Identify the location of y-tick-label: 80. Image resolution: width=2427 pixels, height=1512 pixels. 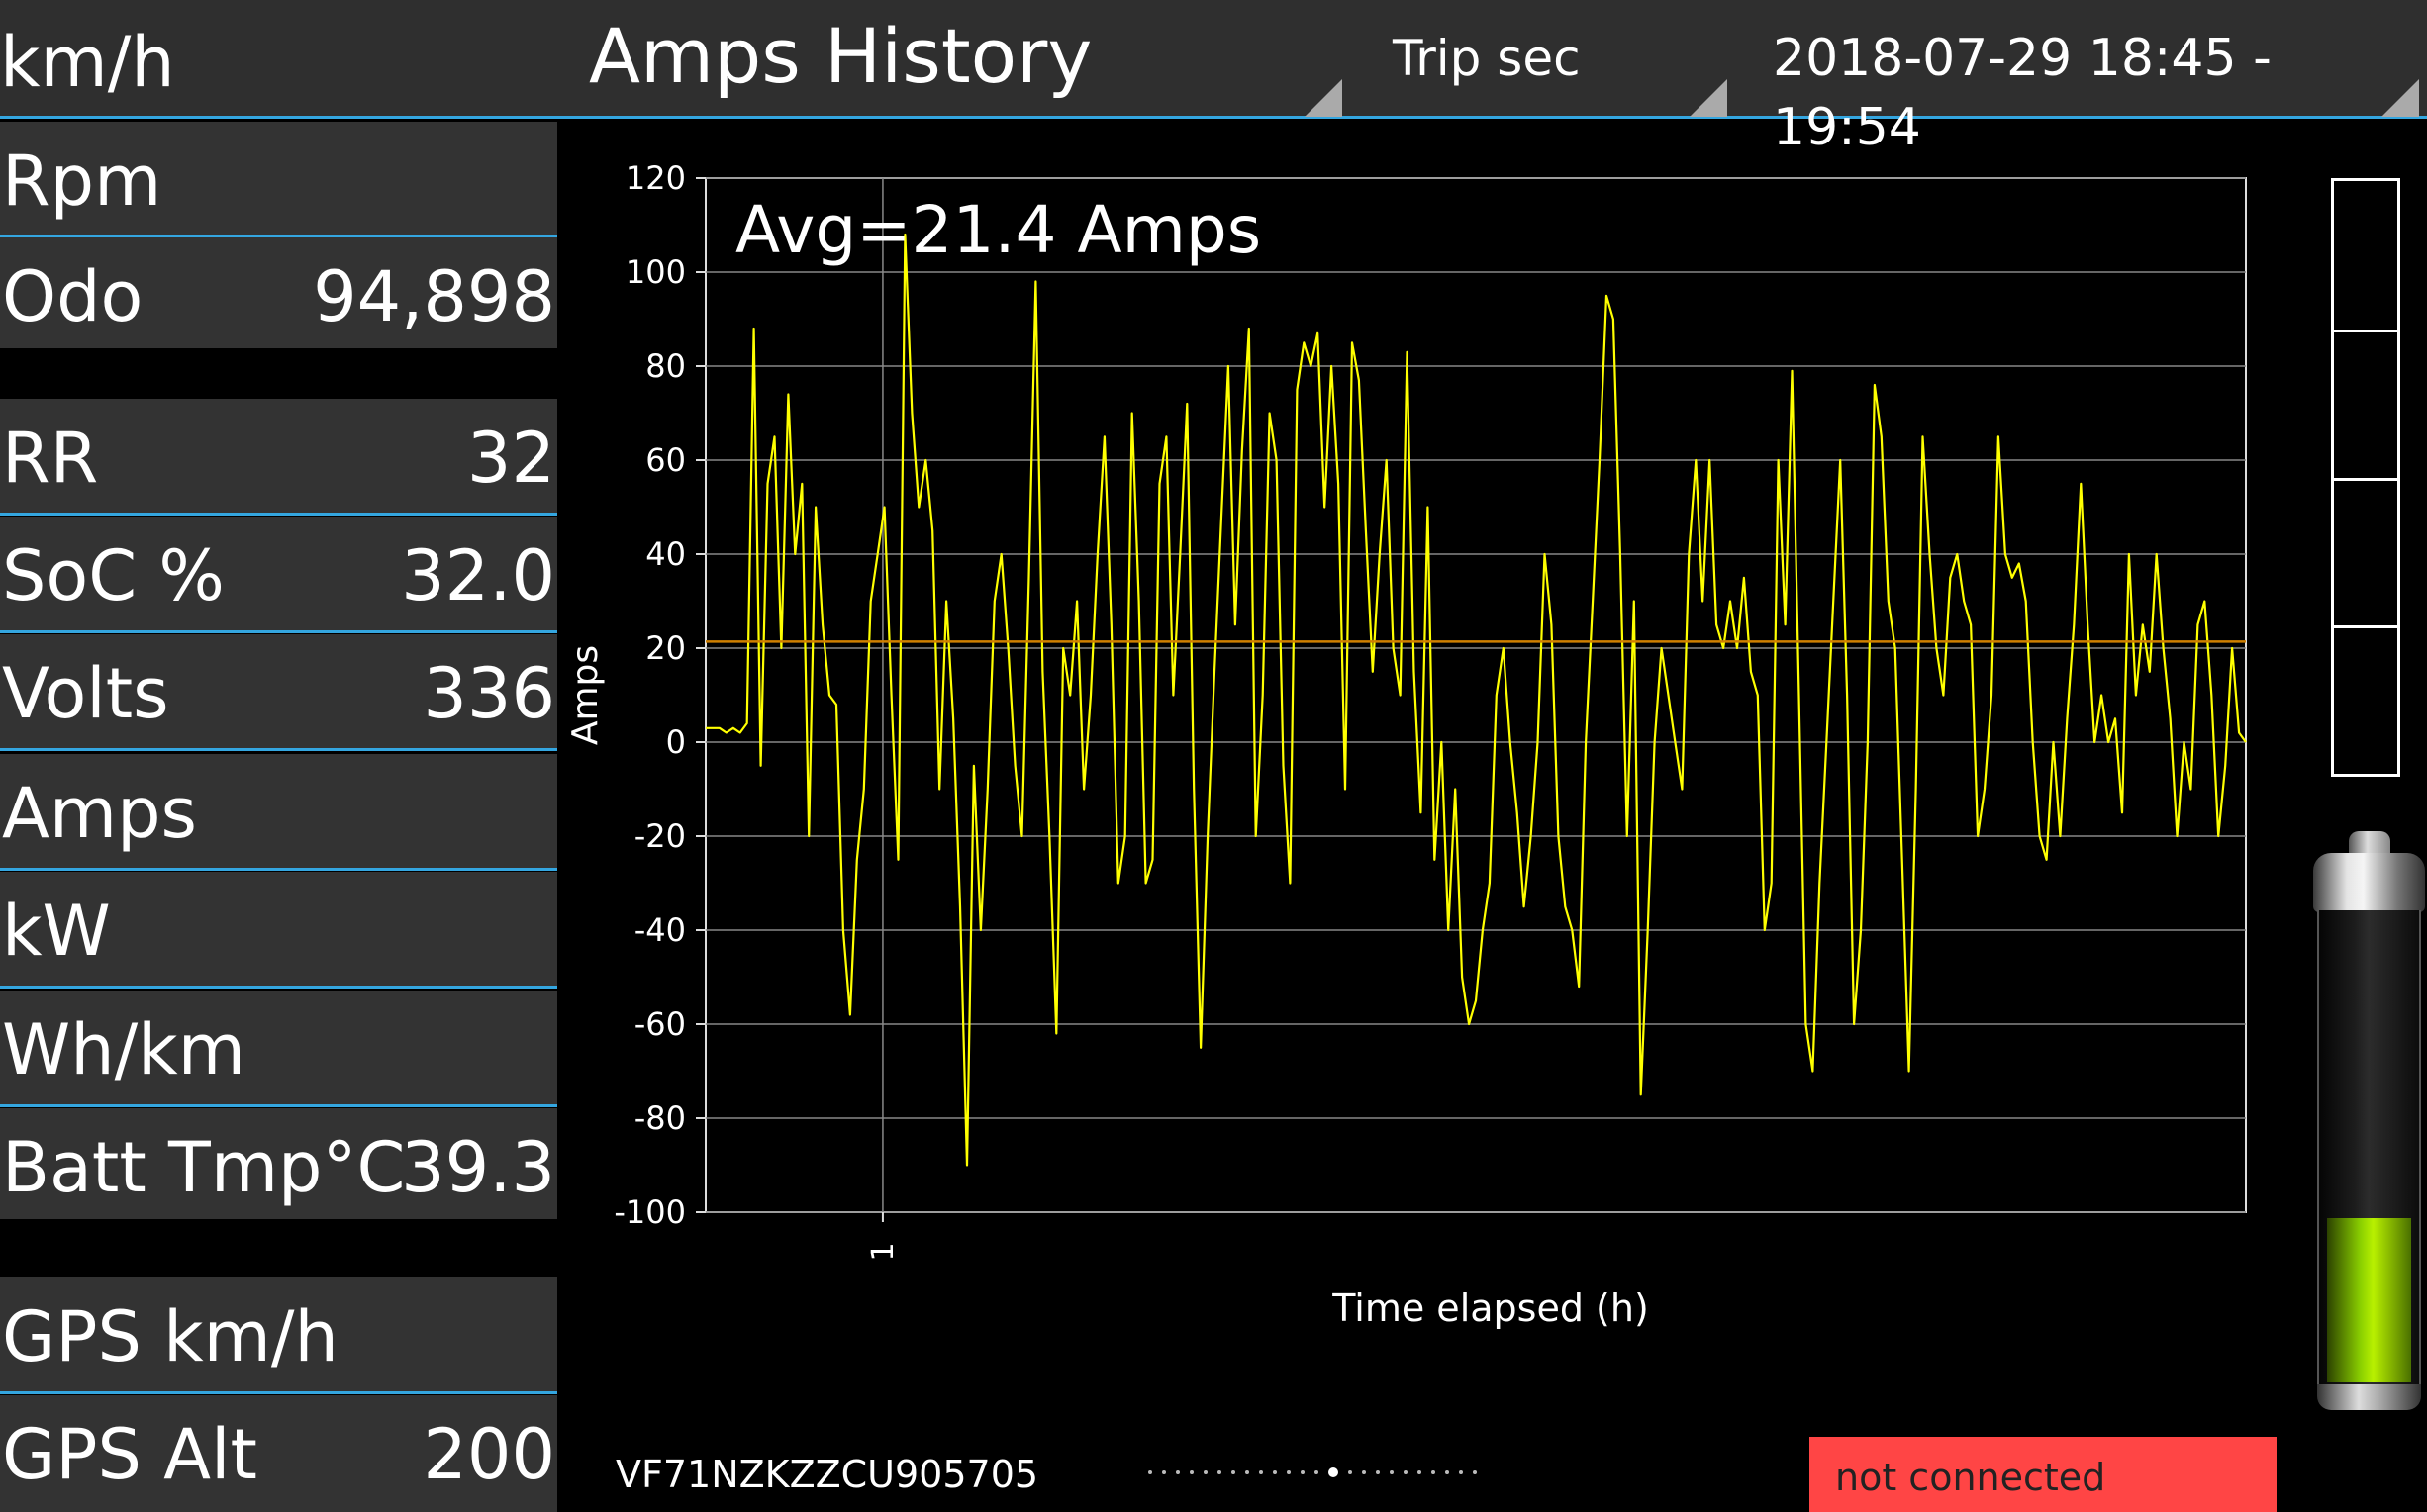
(666, 366).